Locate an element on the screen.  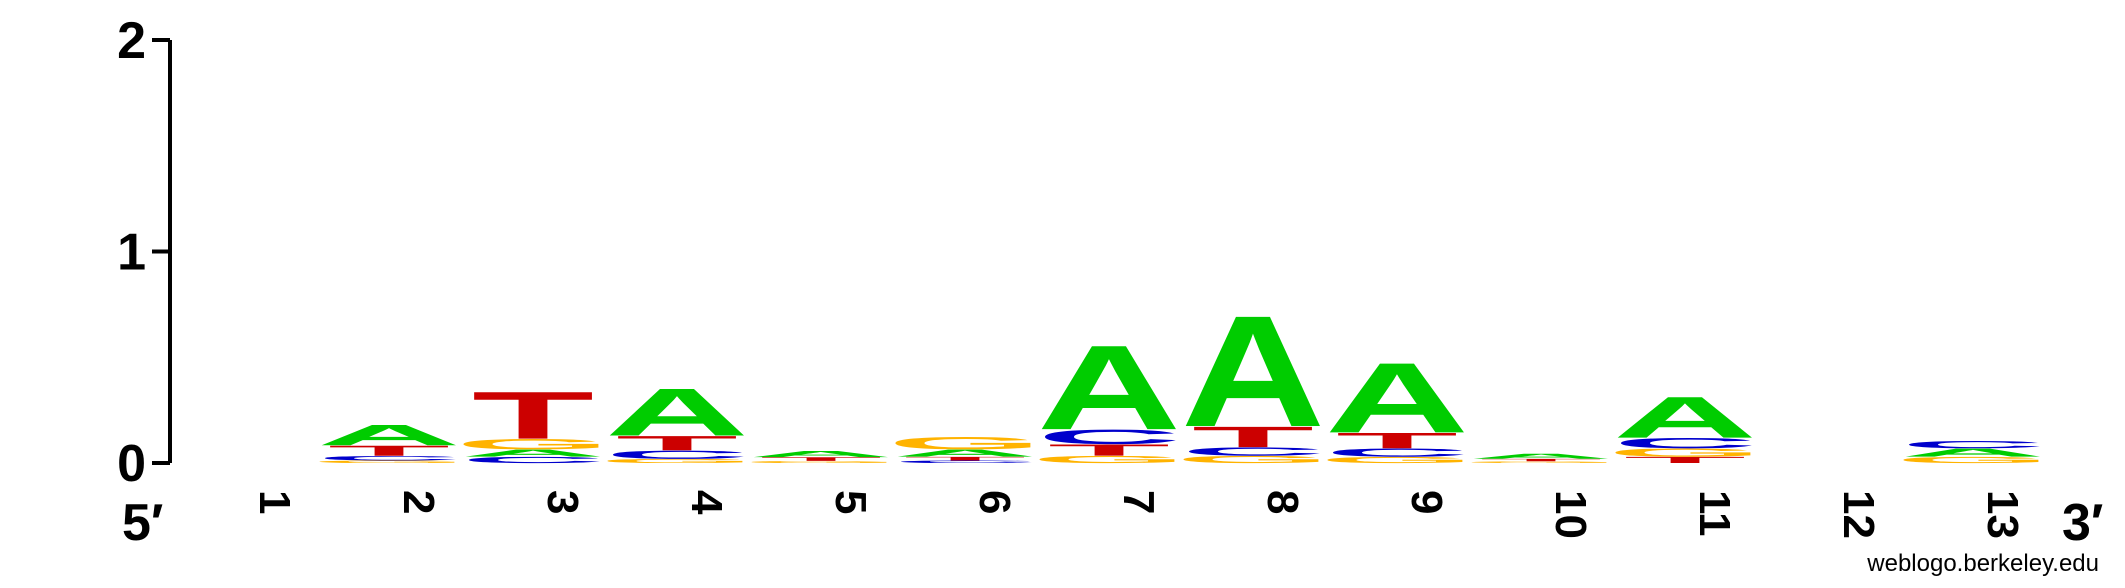
logo-column-13: GAC is located at coordinates (1973, 452).